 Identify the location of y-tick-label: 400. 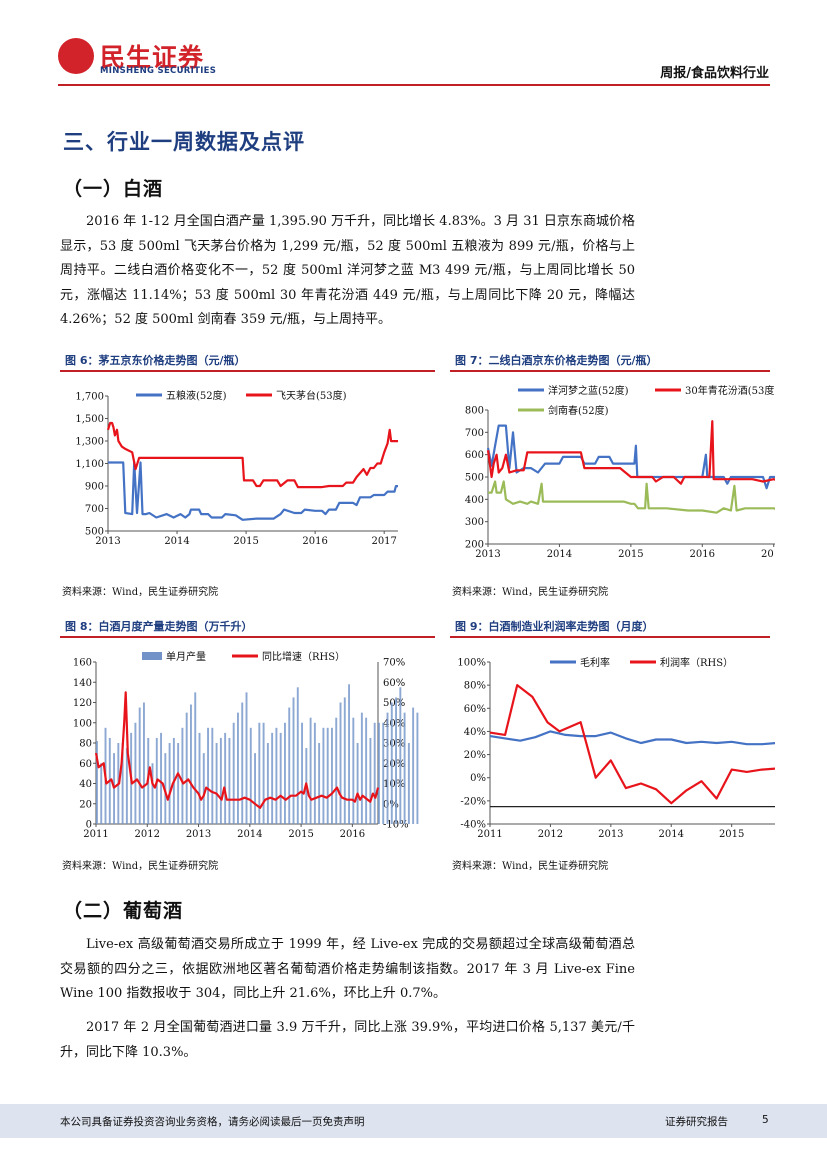
(474, 500).